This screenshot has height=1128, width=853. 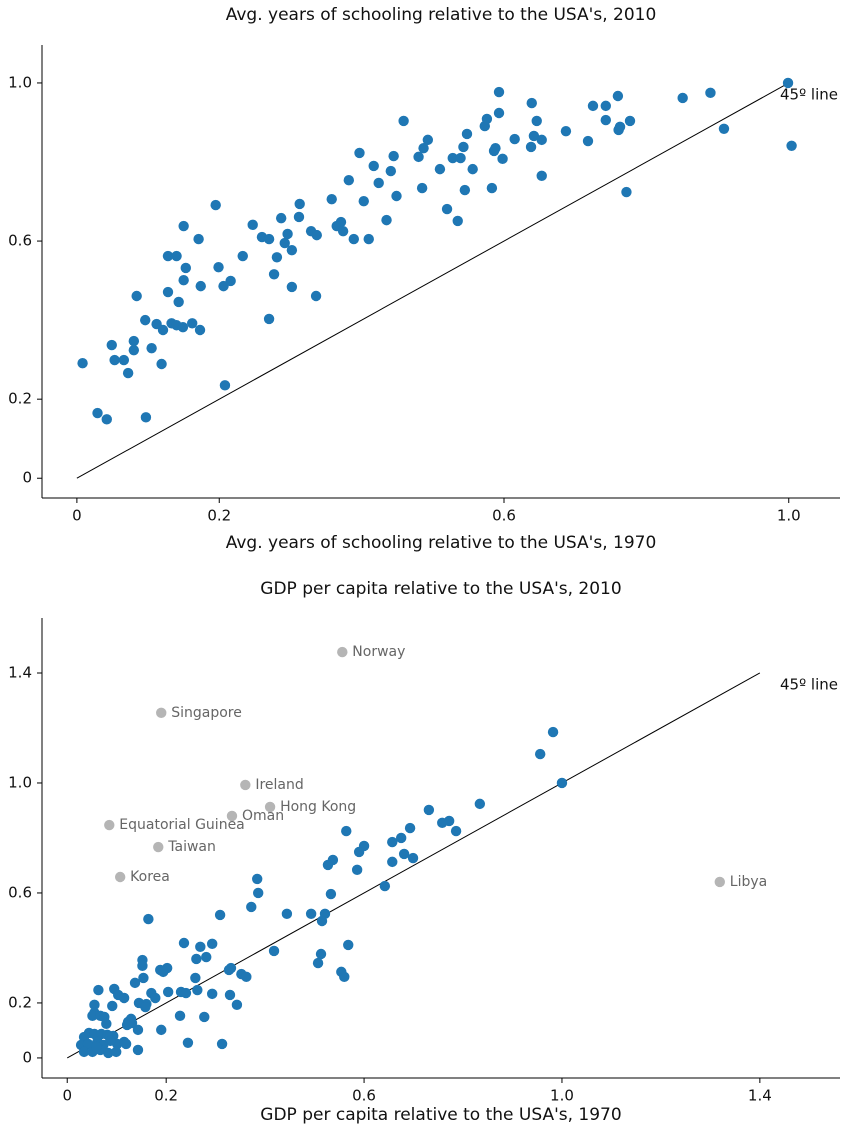 What do you see at coordinates (20, 241) in the screenshot?
I see `y-tick-label: 0.6` at bounding box center [20, 241].